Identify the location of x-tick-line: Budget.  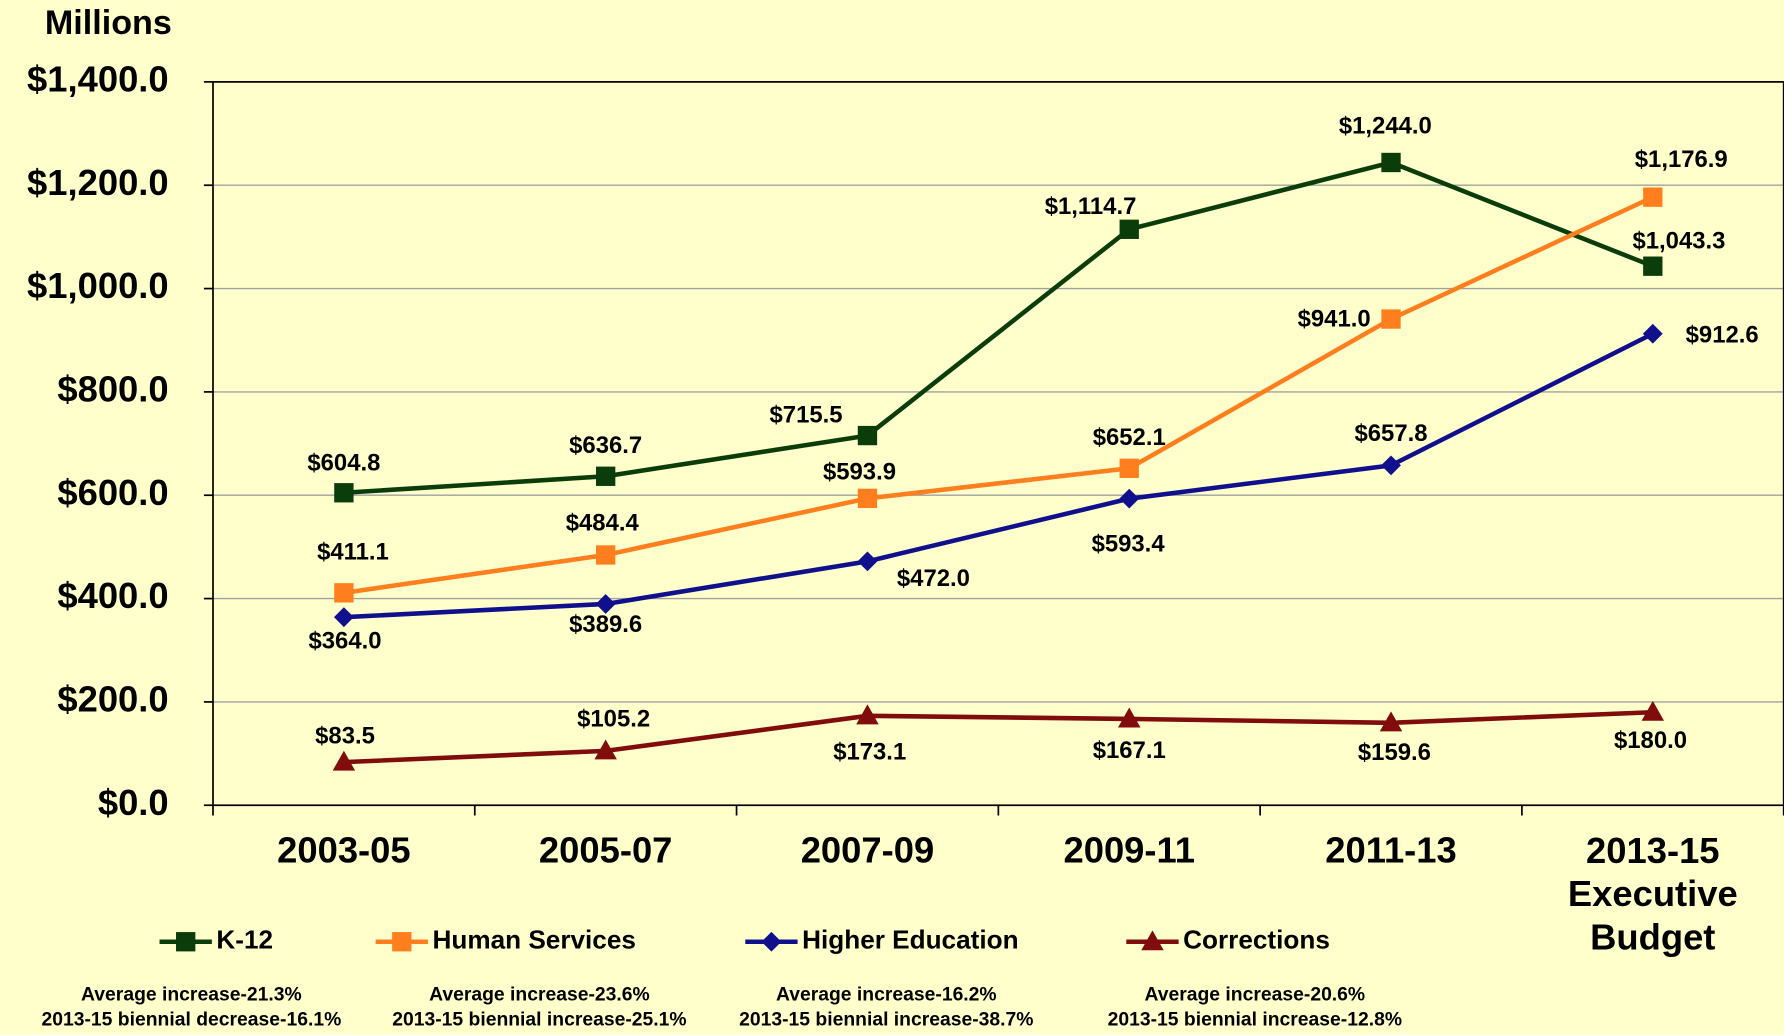
(1652, 936).